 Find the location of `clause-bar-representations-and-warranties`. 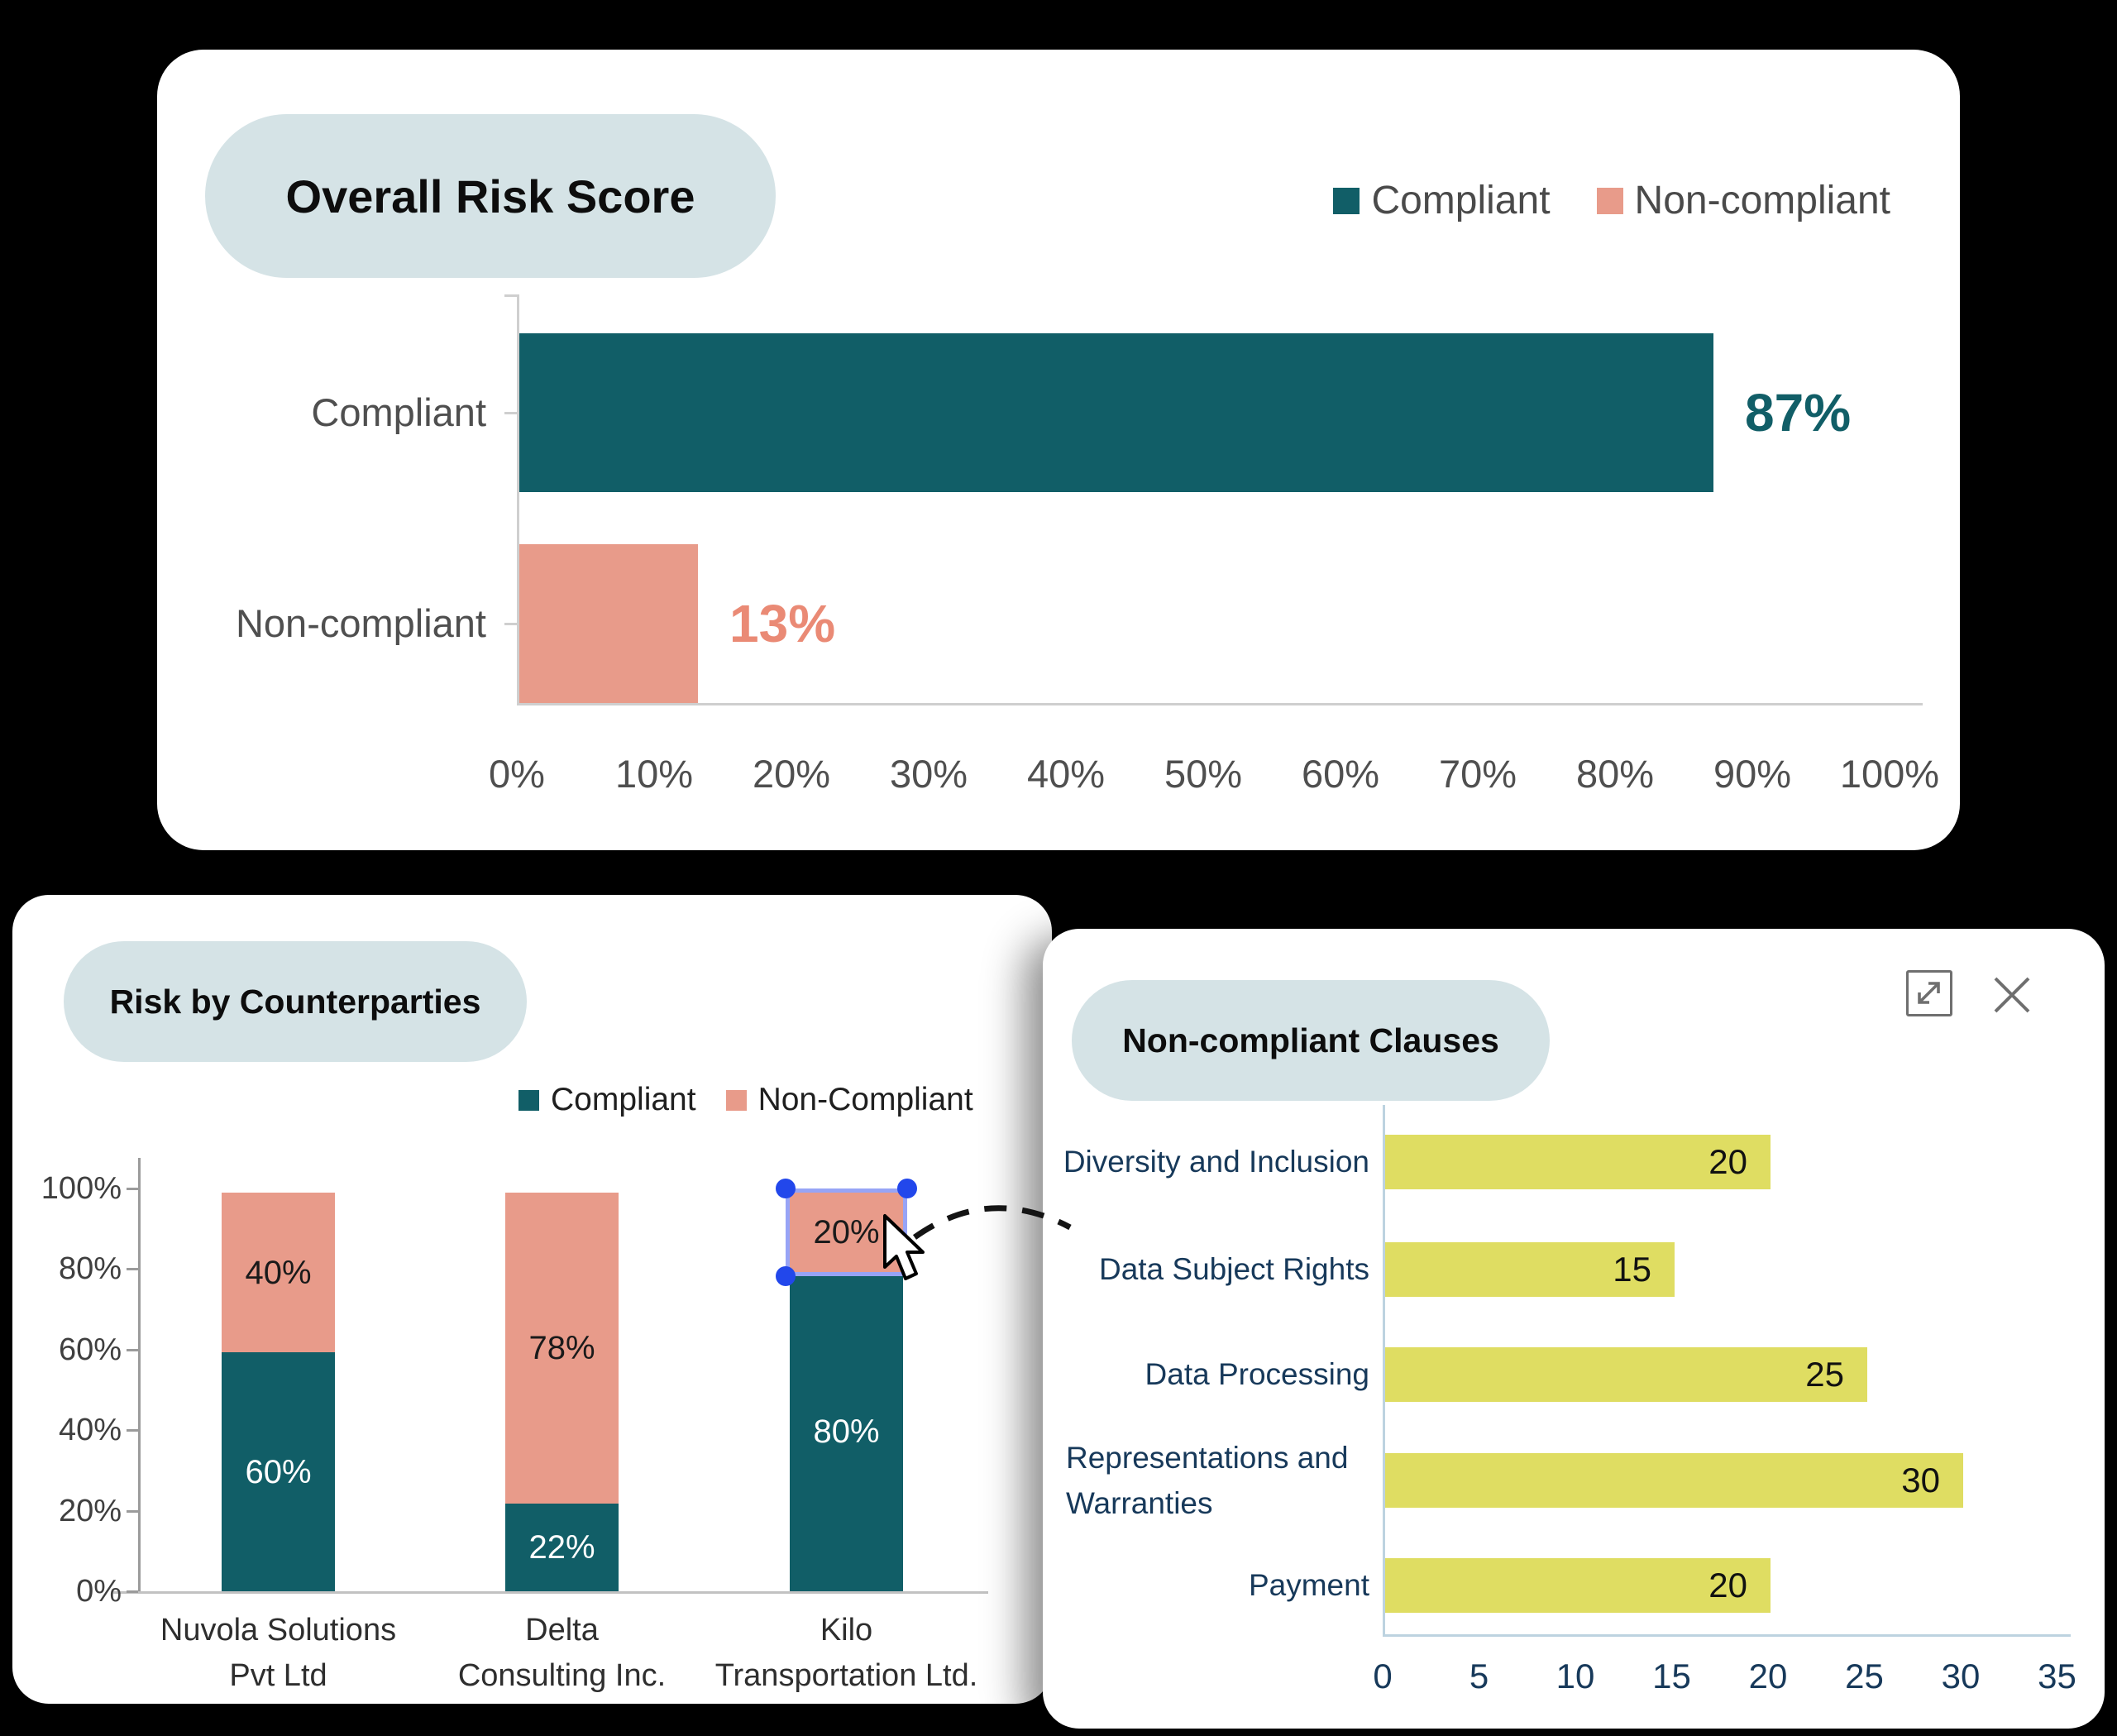

clause-bar-representations-and-warranties is located at coordinates (1674, 1480).